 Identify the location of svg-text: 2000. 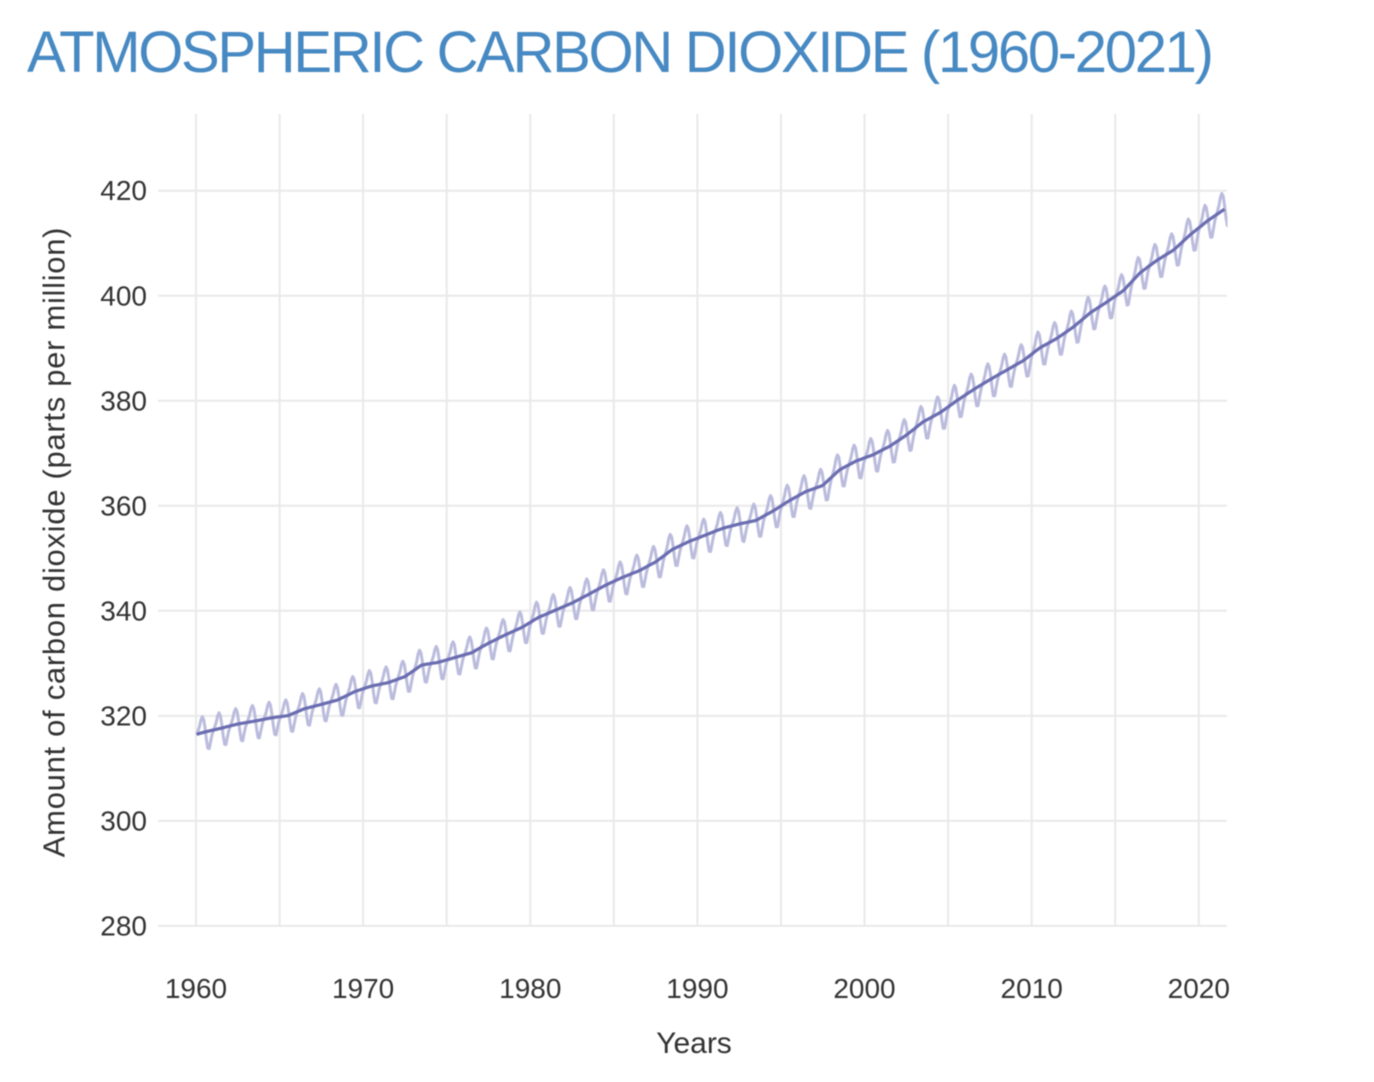
(864, 988).